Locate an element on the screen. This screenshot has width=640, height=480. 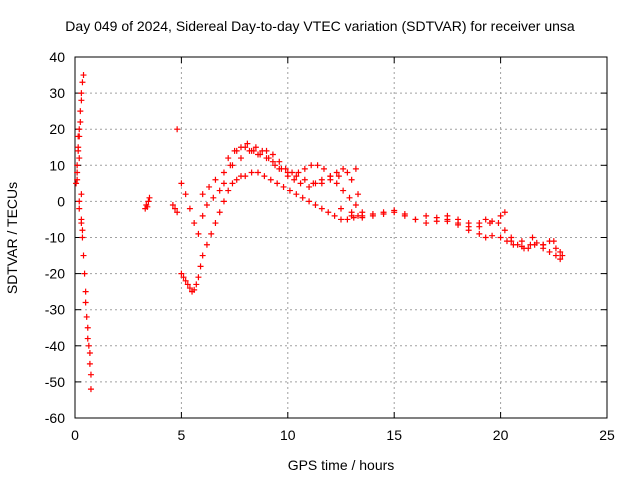
y-tick-label: -20 is located at coordinates (55, 274).